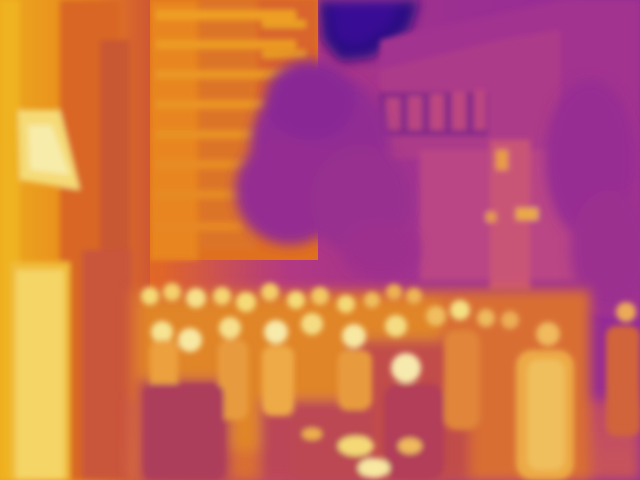 Image resolution: width=640 pixels, height=480 pixels. Describe the element at coordinates (327, 169) in the screenshot. I see `tree` at that location.